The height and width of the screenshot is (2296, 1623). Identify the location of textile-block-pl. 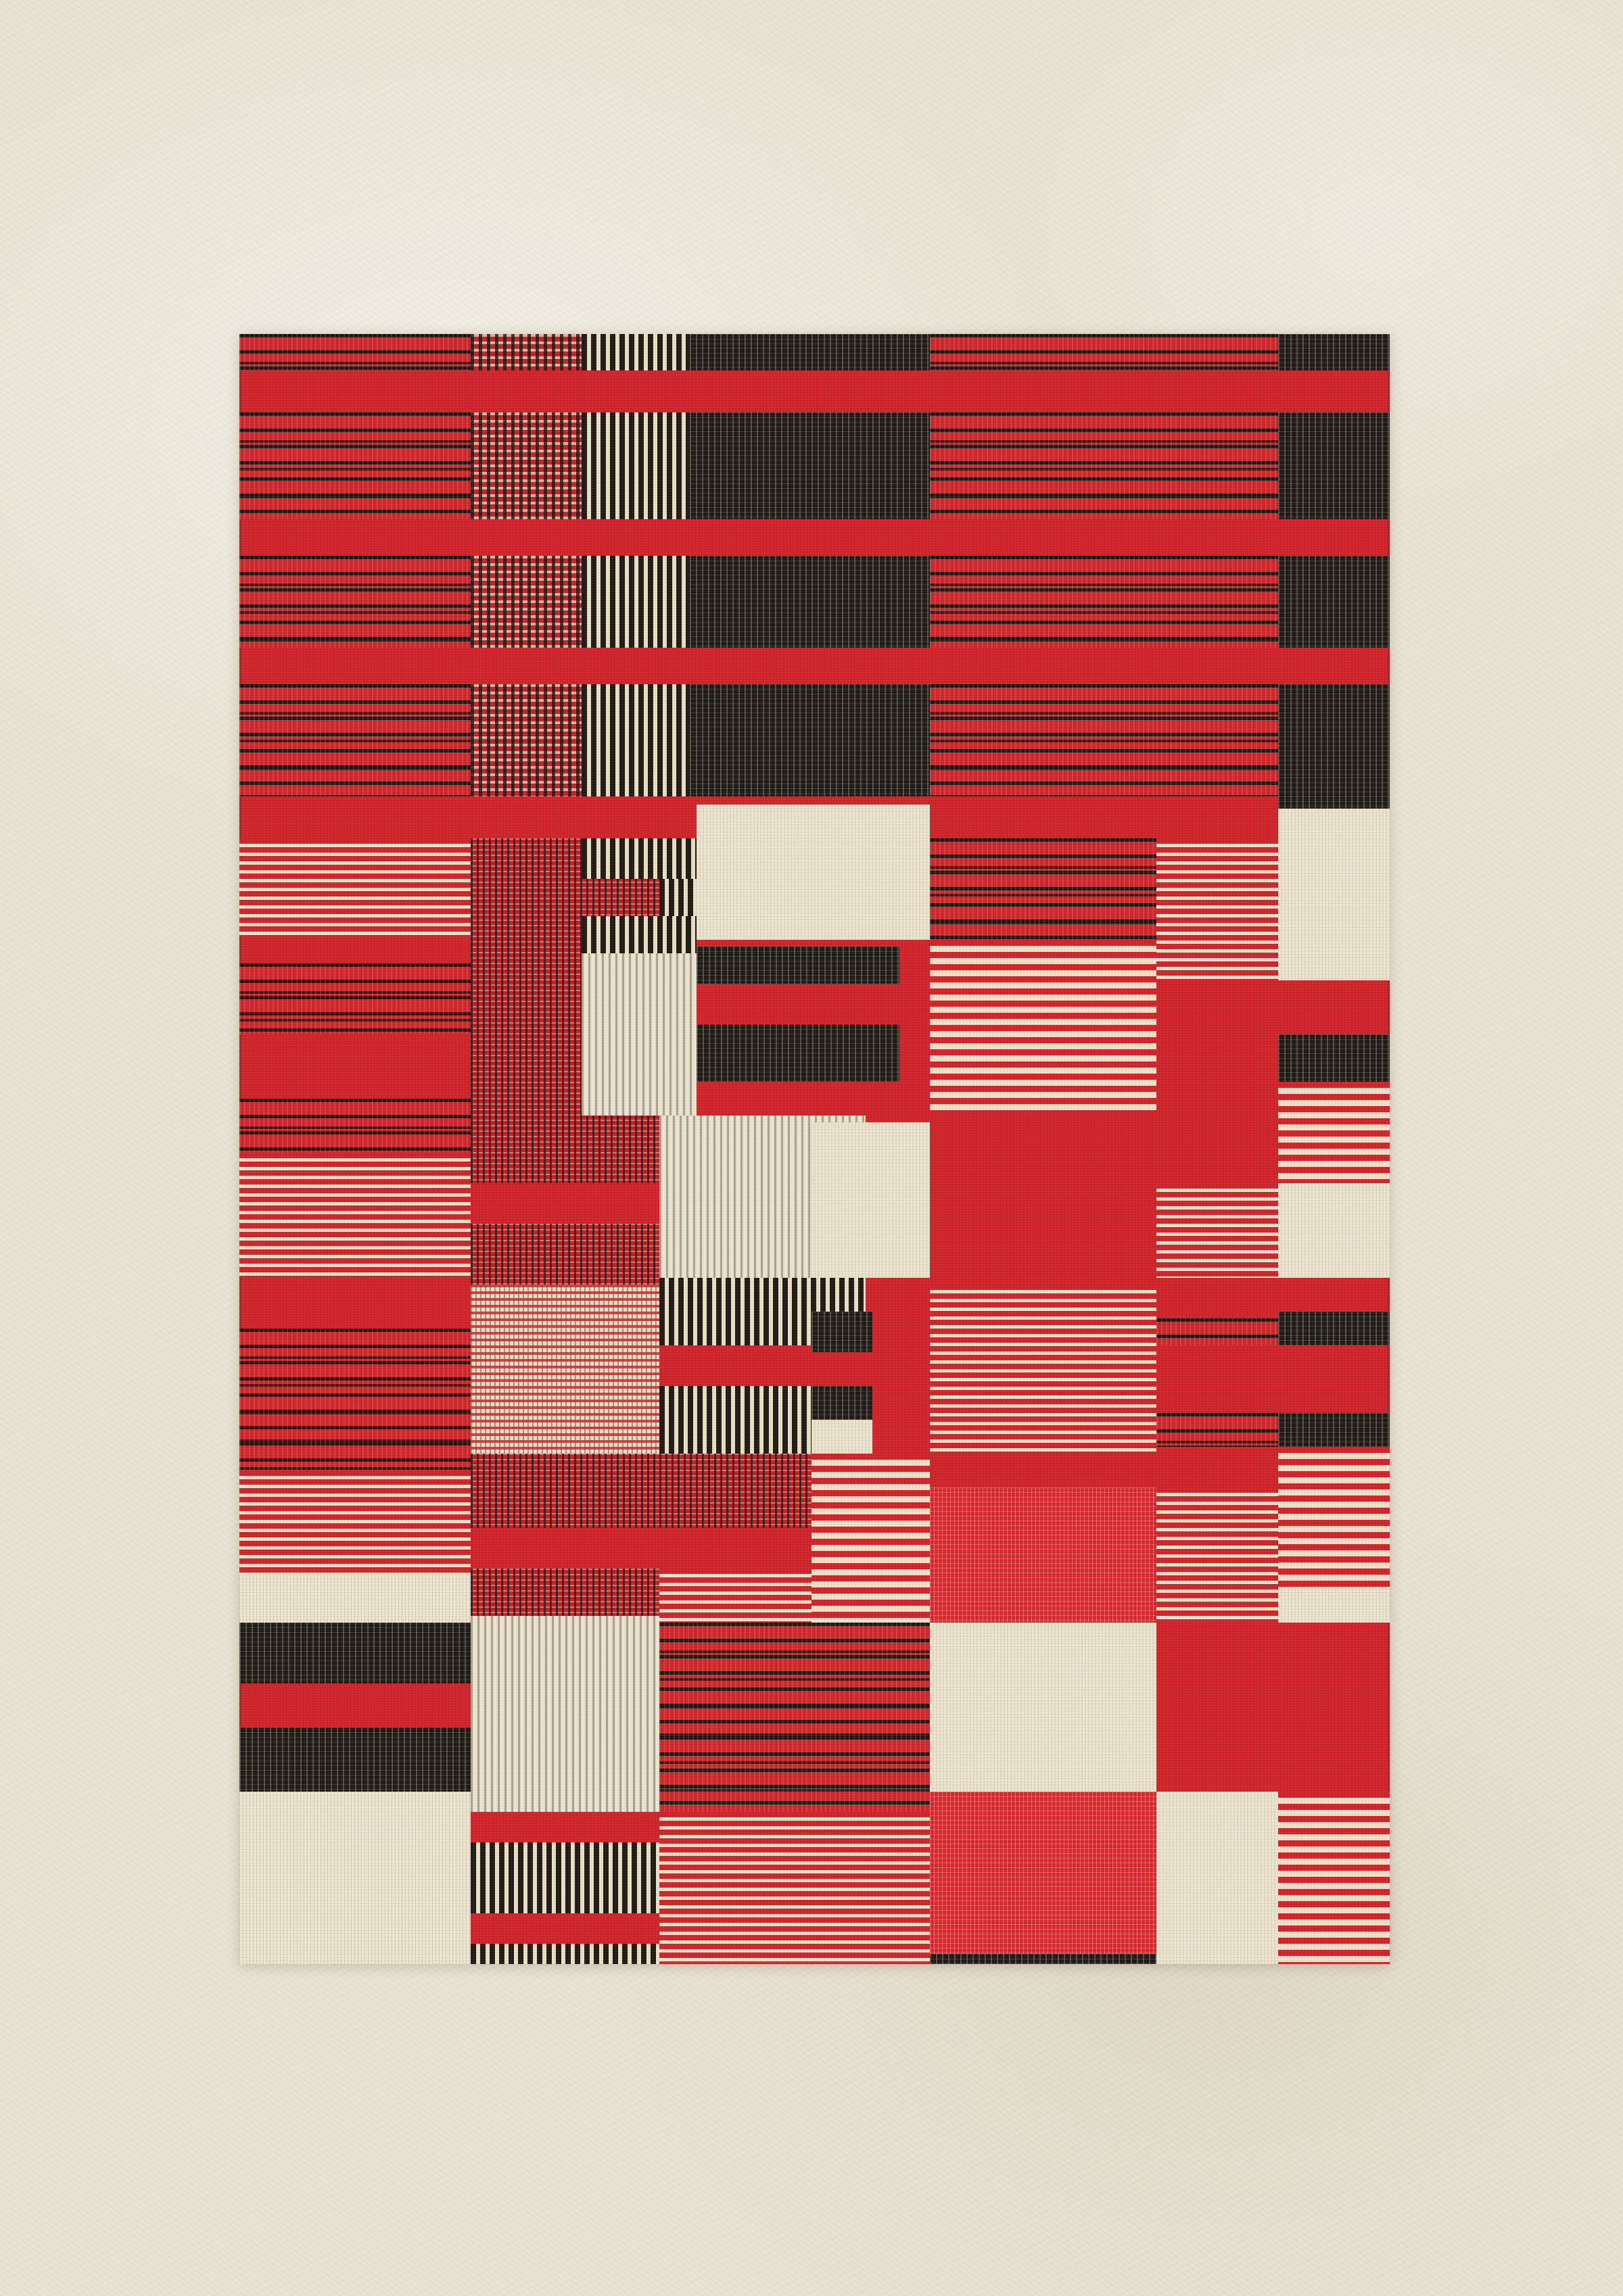
(565, 1369).